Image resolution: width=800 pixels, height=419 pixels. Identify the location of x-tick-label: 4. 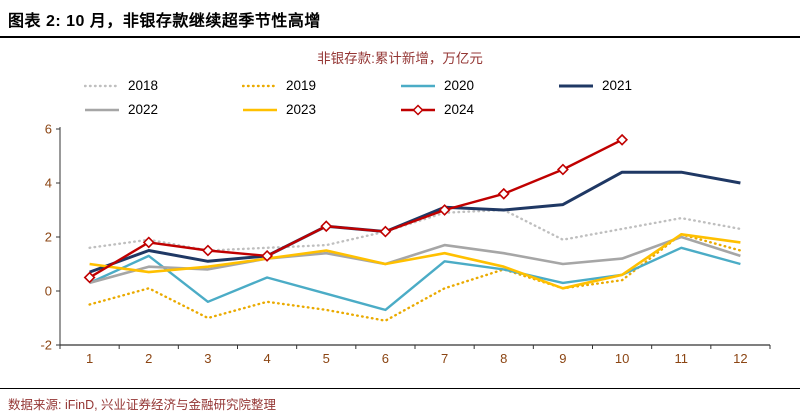
(266, 358).